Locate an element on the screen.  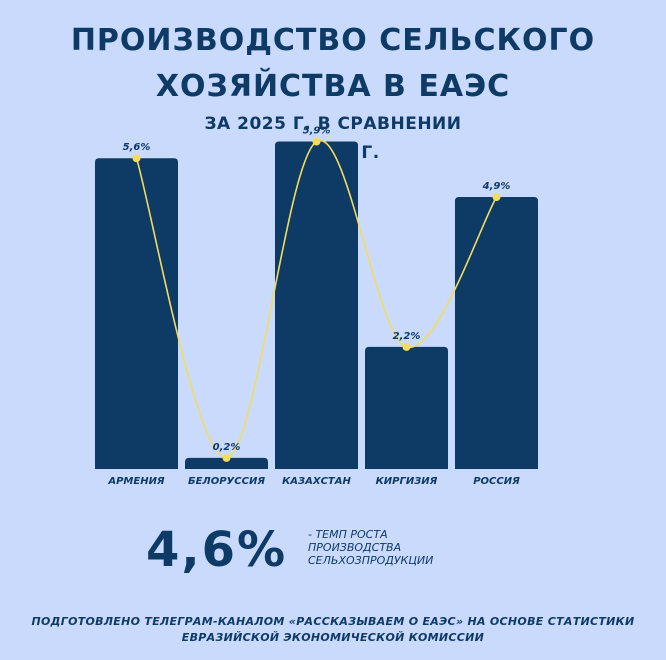
category-label-4: КИРГИЗИЯ is located at coordinates (407, 481).